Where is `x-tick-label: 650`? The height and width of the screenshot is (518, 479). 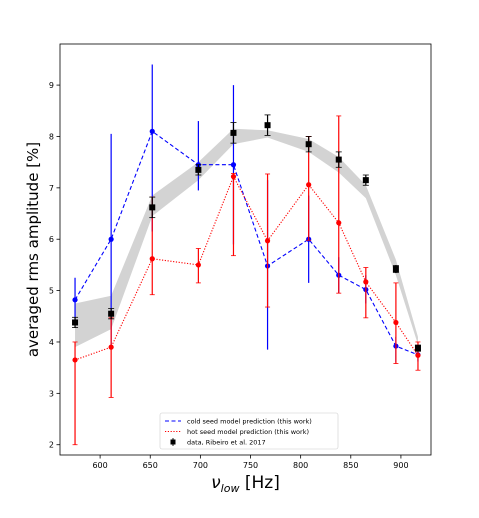
x-tick-label: 650 is located at coordinates (150, 465).